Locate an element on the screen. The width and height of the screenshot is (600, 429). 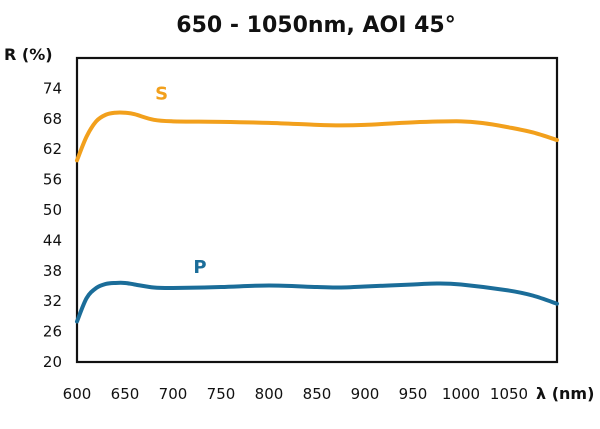
x-tick-label: 850 is located at coordinates (317, 394).